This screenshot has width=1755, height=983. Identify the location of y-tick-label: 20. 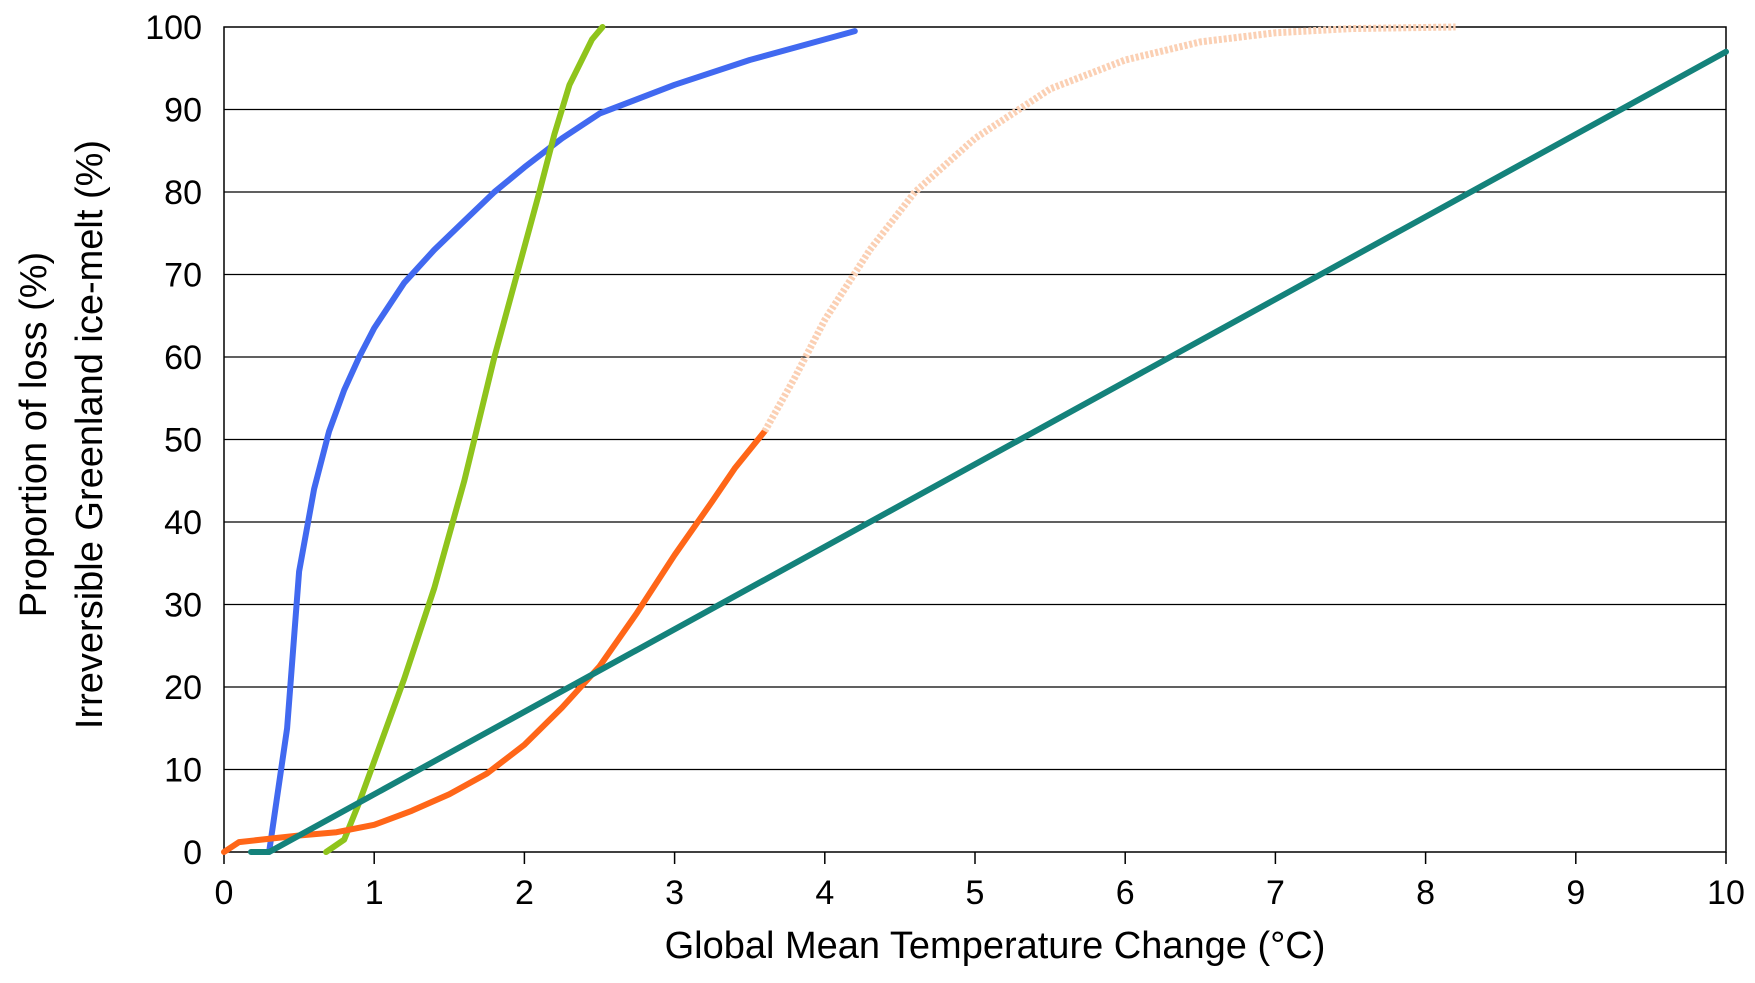
(183, 688).